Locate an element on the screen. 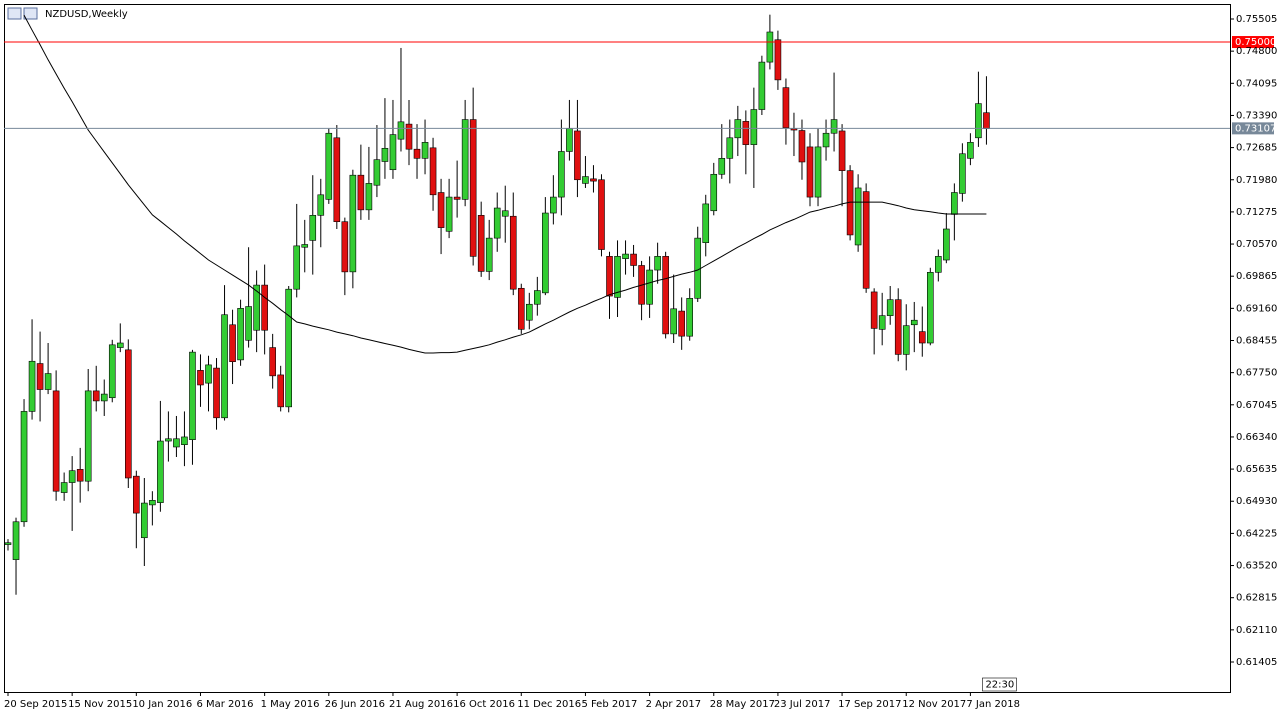 This screenshot has height=717, width=1286. x-tick-label: 28 May 2017 is located at coordinates (742, 704).